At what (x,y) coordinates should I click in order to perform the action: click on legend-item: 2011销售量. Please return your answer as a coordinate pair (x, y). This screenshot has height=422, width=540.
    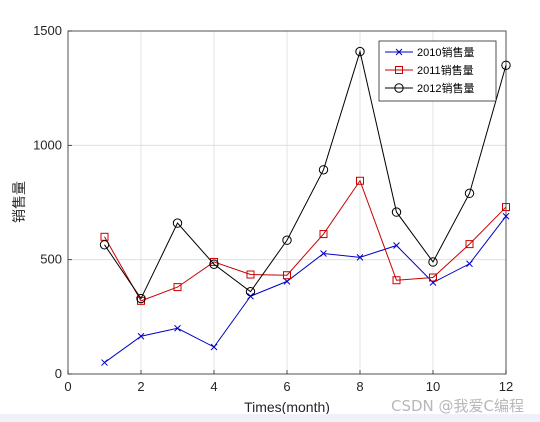
    Looking at the image, I should click on (429, 70).